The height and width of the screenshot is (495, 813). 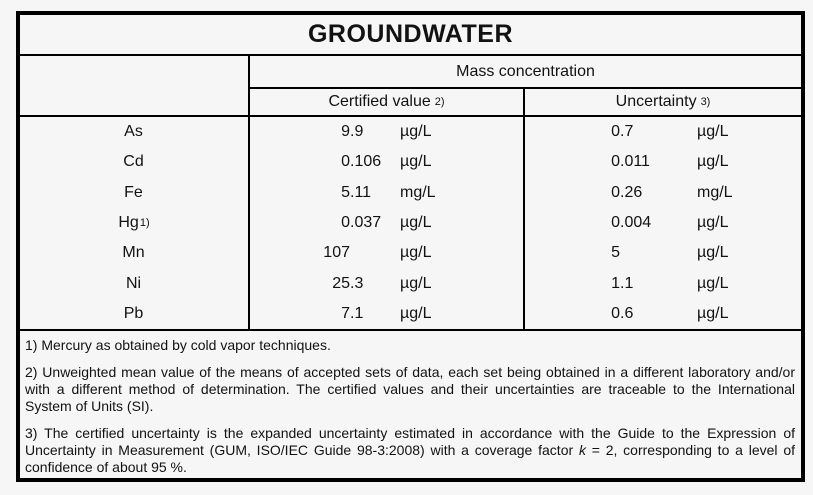 I want to click on element-cell: Pb, so click(x=135, y=313).